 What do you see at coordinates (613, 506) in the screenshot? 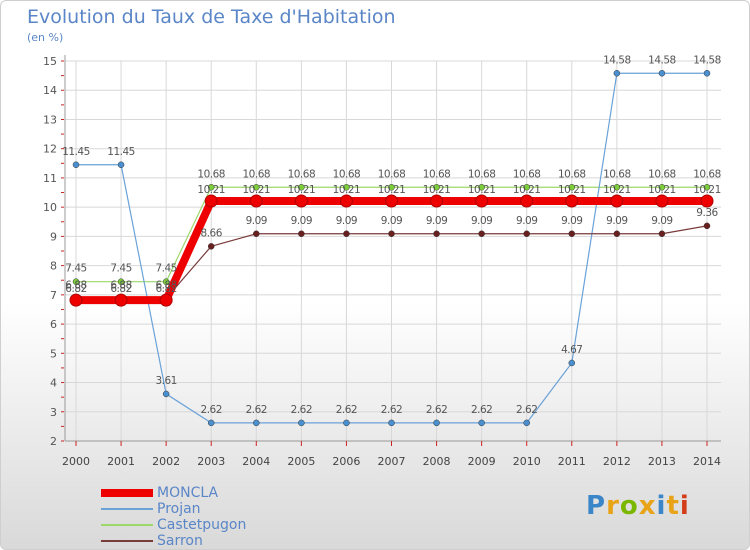
I see `logo-letter: r` at bounding box center [613, 506].